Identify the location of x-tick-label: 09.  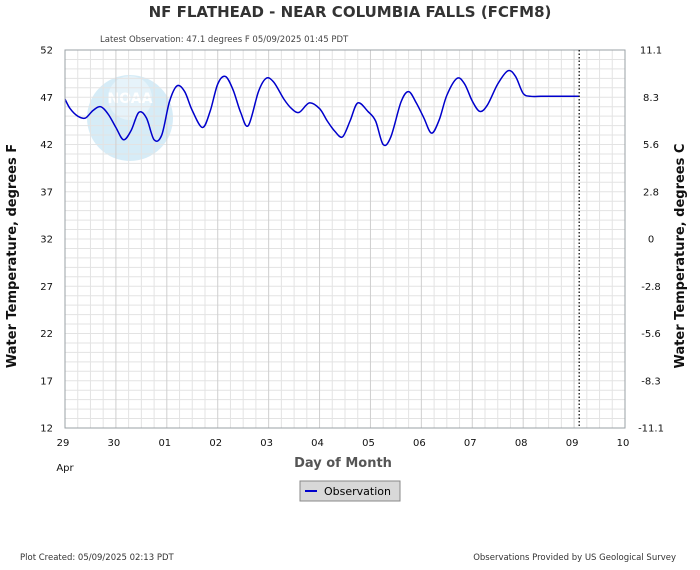
(572, 443).